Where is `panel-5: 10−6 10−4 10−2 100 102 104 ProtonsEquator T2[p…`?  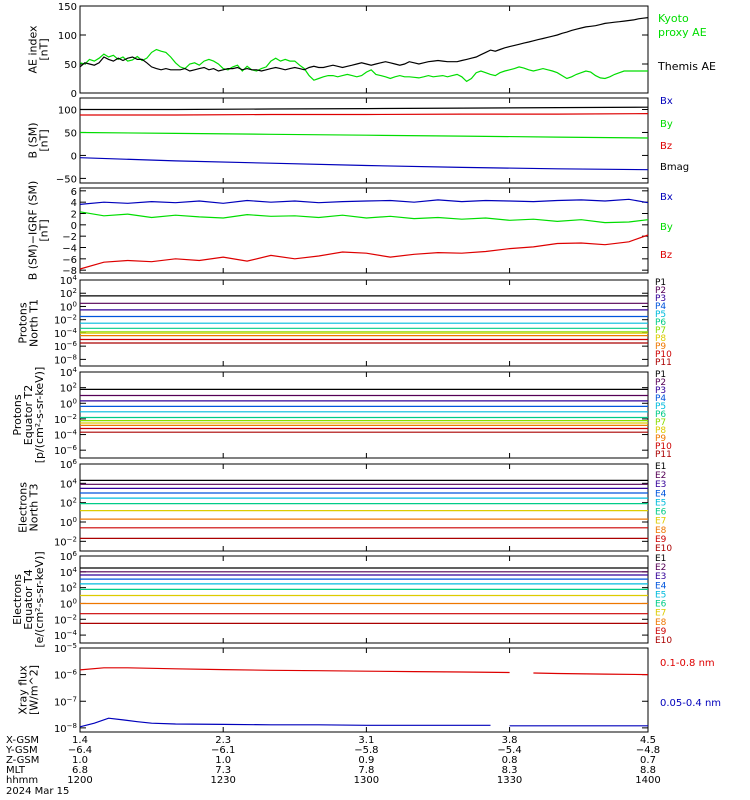
panel-5: 10−6 10−4 10−2 100 102 104 ProtonsEquator T2[p… is located at coordinates (341, 414).